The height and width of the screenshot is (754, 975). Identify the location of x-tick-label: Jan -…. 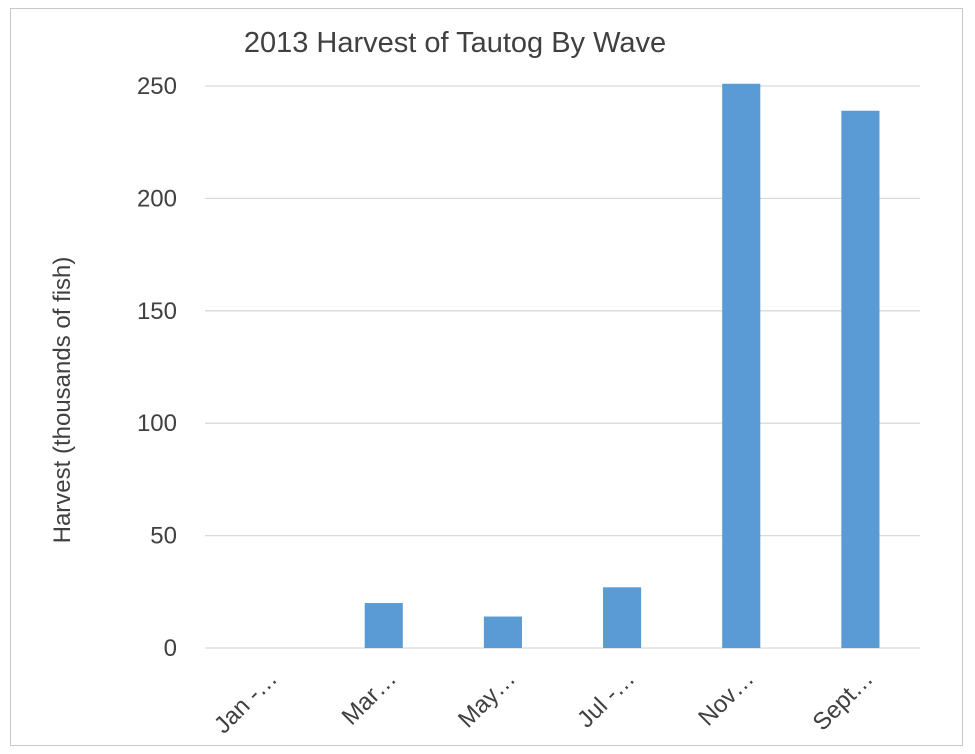
(246, 702).